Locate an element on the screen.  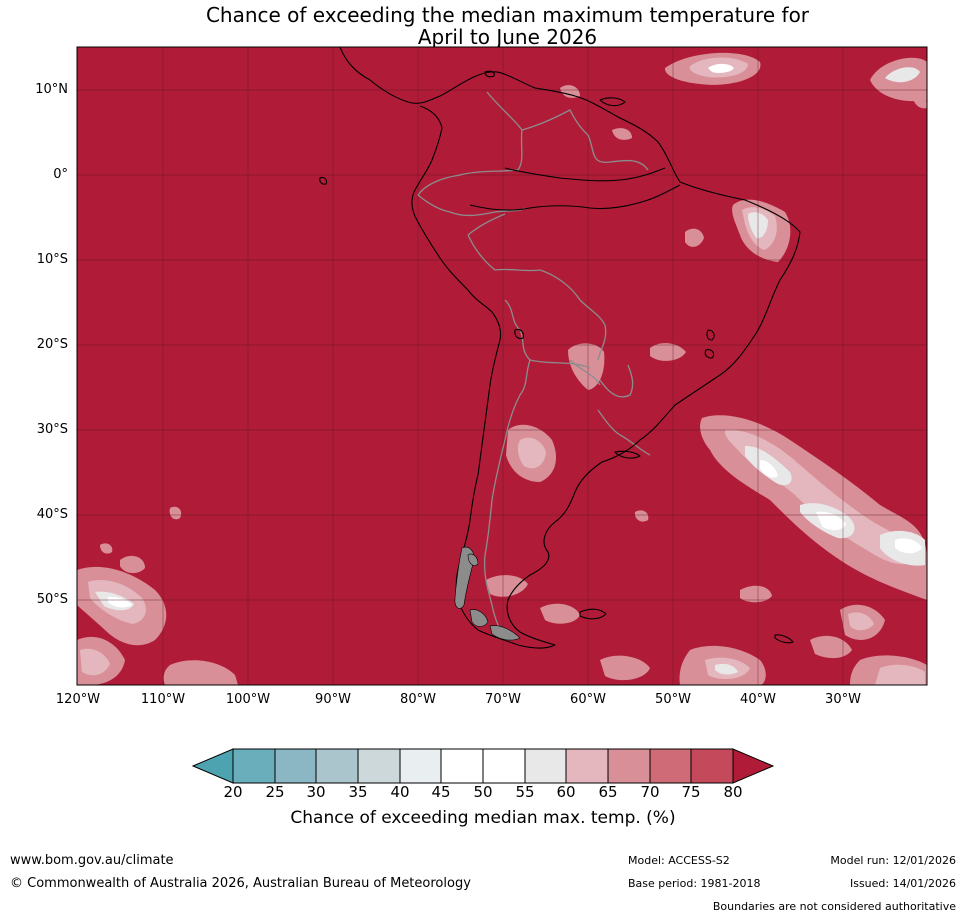
colorbar-tick: 55 is located at coordinates (525, 792).